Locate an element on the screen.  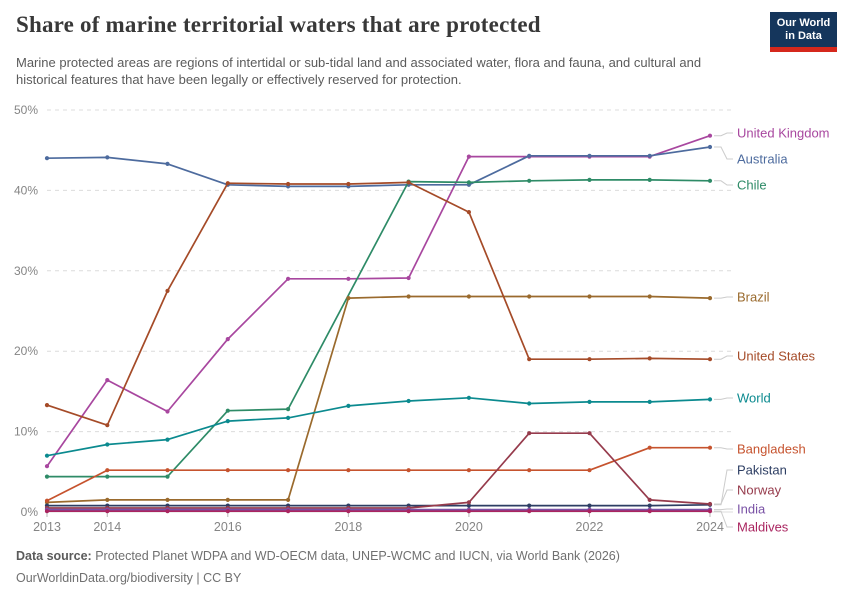
legend-connector-united-states is located at coordinates (723, 357).